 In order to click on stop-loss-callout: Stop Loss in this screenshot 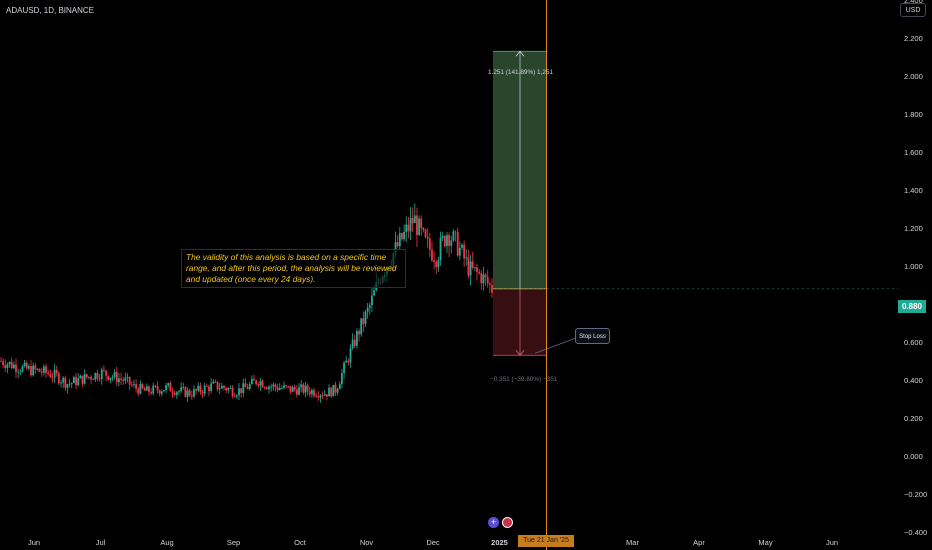, I will do `click(592, 336)`.